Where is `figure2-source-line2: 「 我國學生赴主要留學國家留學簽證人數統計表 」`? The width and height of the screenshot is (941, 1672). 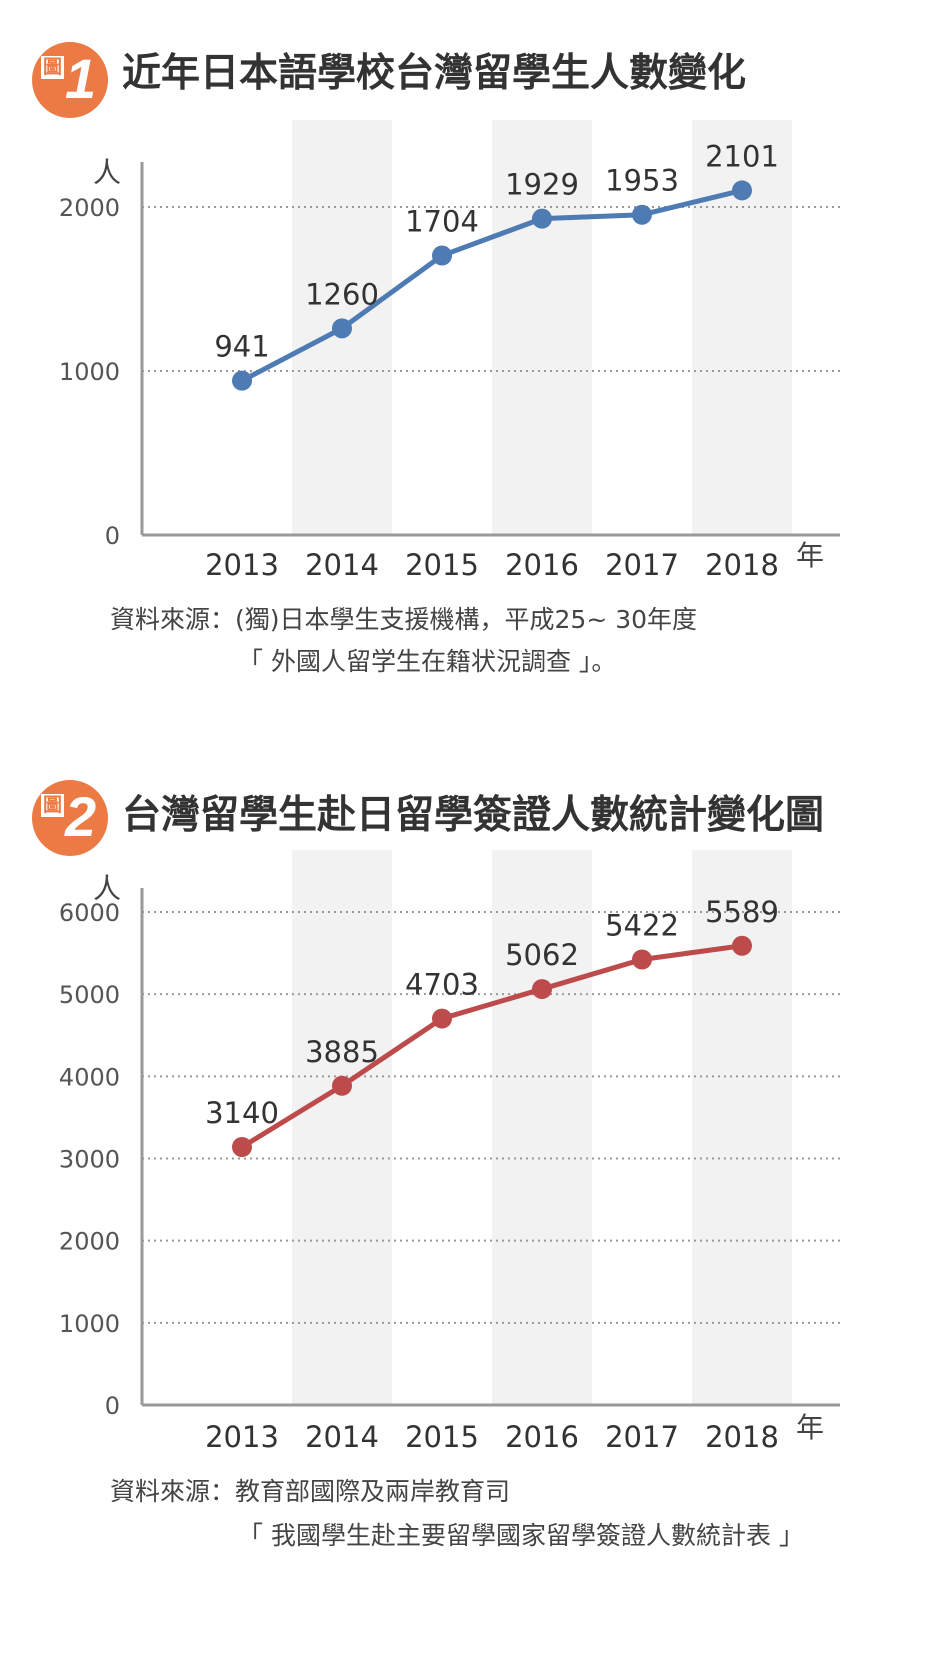
figure2-source-line2: 「 我國學生赴主要留學國家留學簽證人數統計表 」 is located at coordinates (521, 1535).